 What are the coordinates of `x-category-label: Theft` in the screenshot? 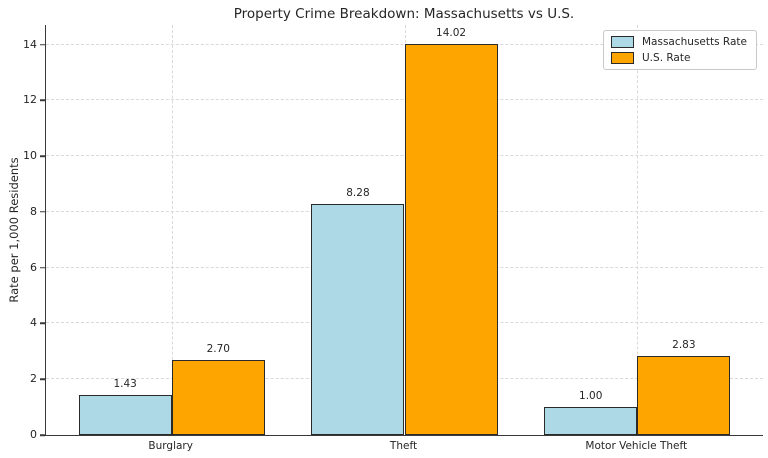 It's located at (403, 446).